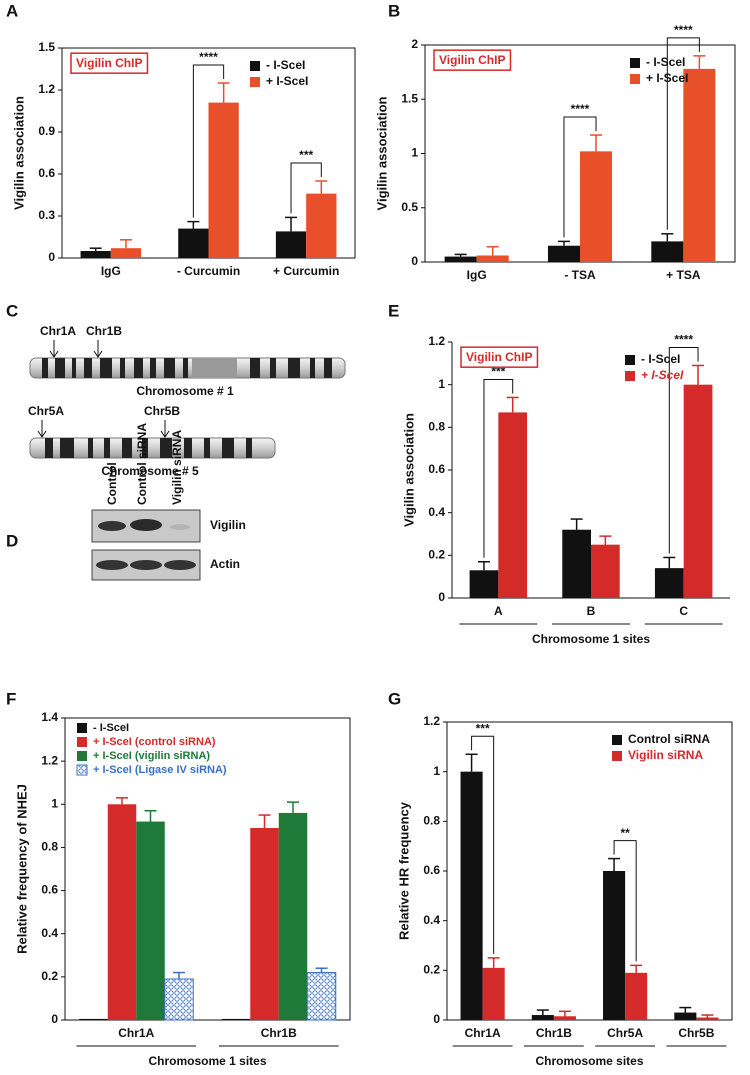 The height and width of the screenshot is (1075, 750). Describe the element at coordinates (162, 411) in the screenshot. I see `site-label: Chr5B` at that location.